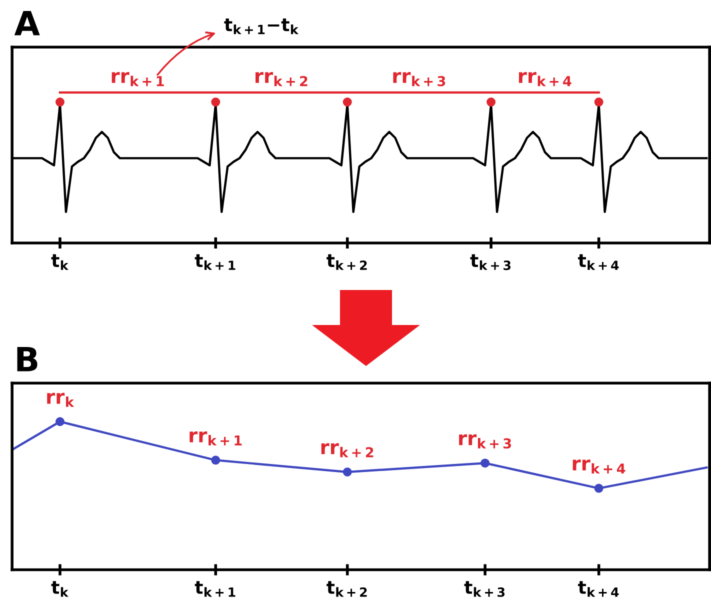 This screenshot has width=711, height=612. What do you see at coordinates (27, 359) in the screenshot?
I see `chart-title: B` at bounding box center [27, 359].